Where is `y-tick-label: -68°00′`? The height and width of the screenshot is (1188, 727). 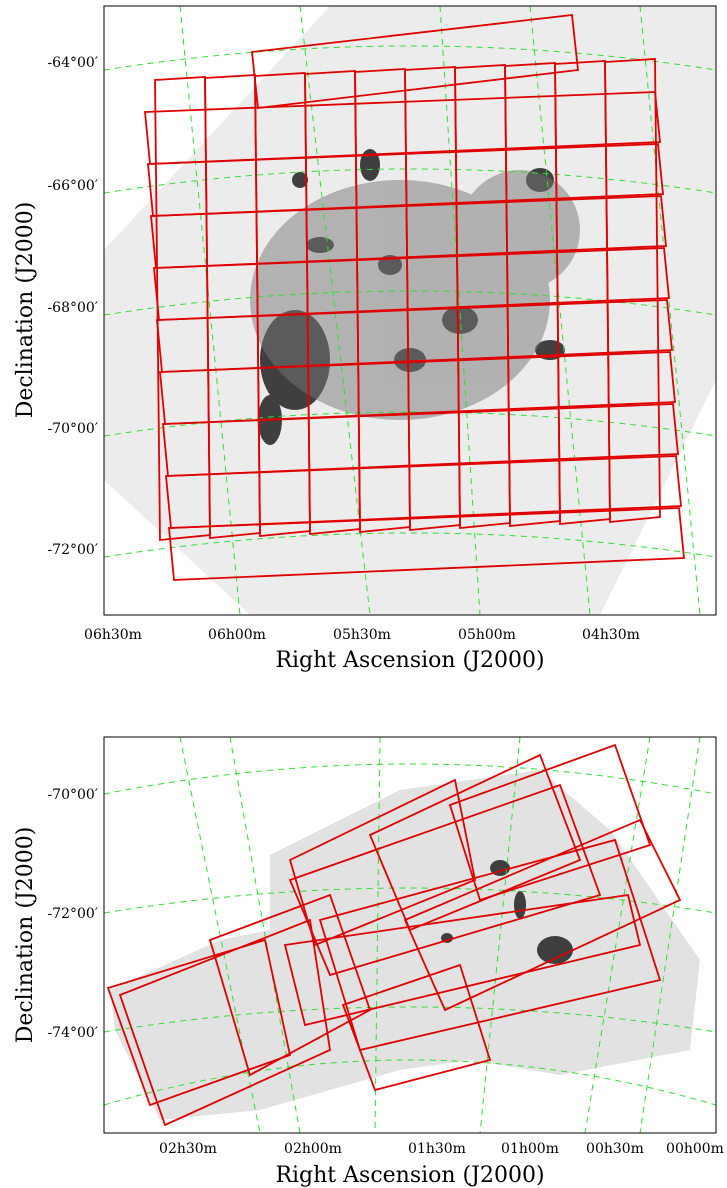 y-tick-label: -68°00′ is located at coordinates (72, 308).